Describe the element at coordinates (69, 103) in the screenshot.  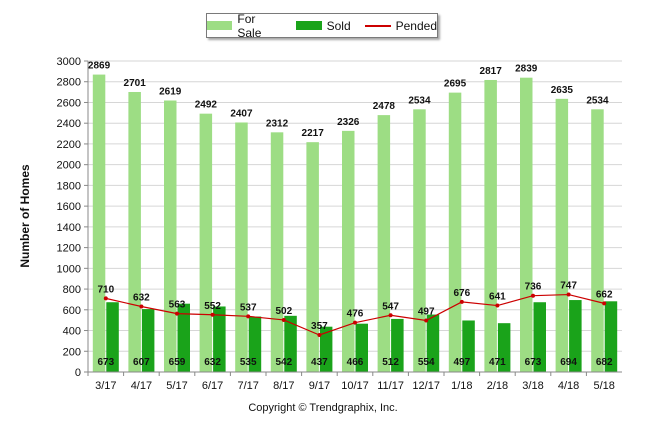
I see `y-tick-label: 2600` at that location.